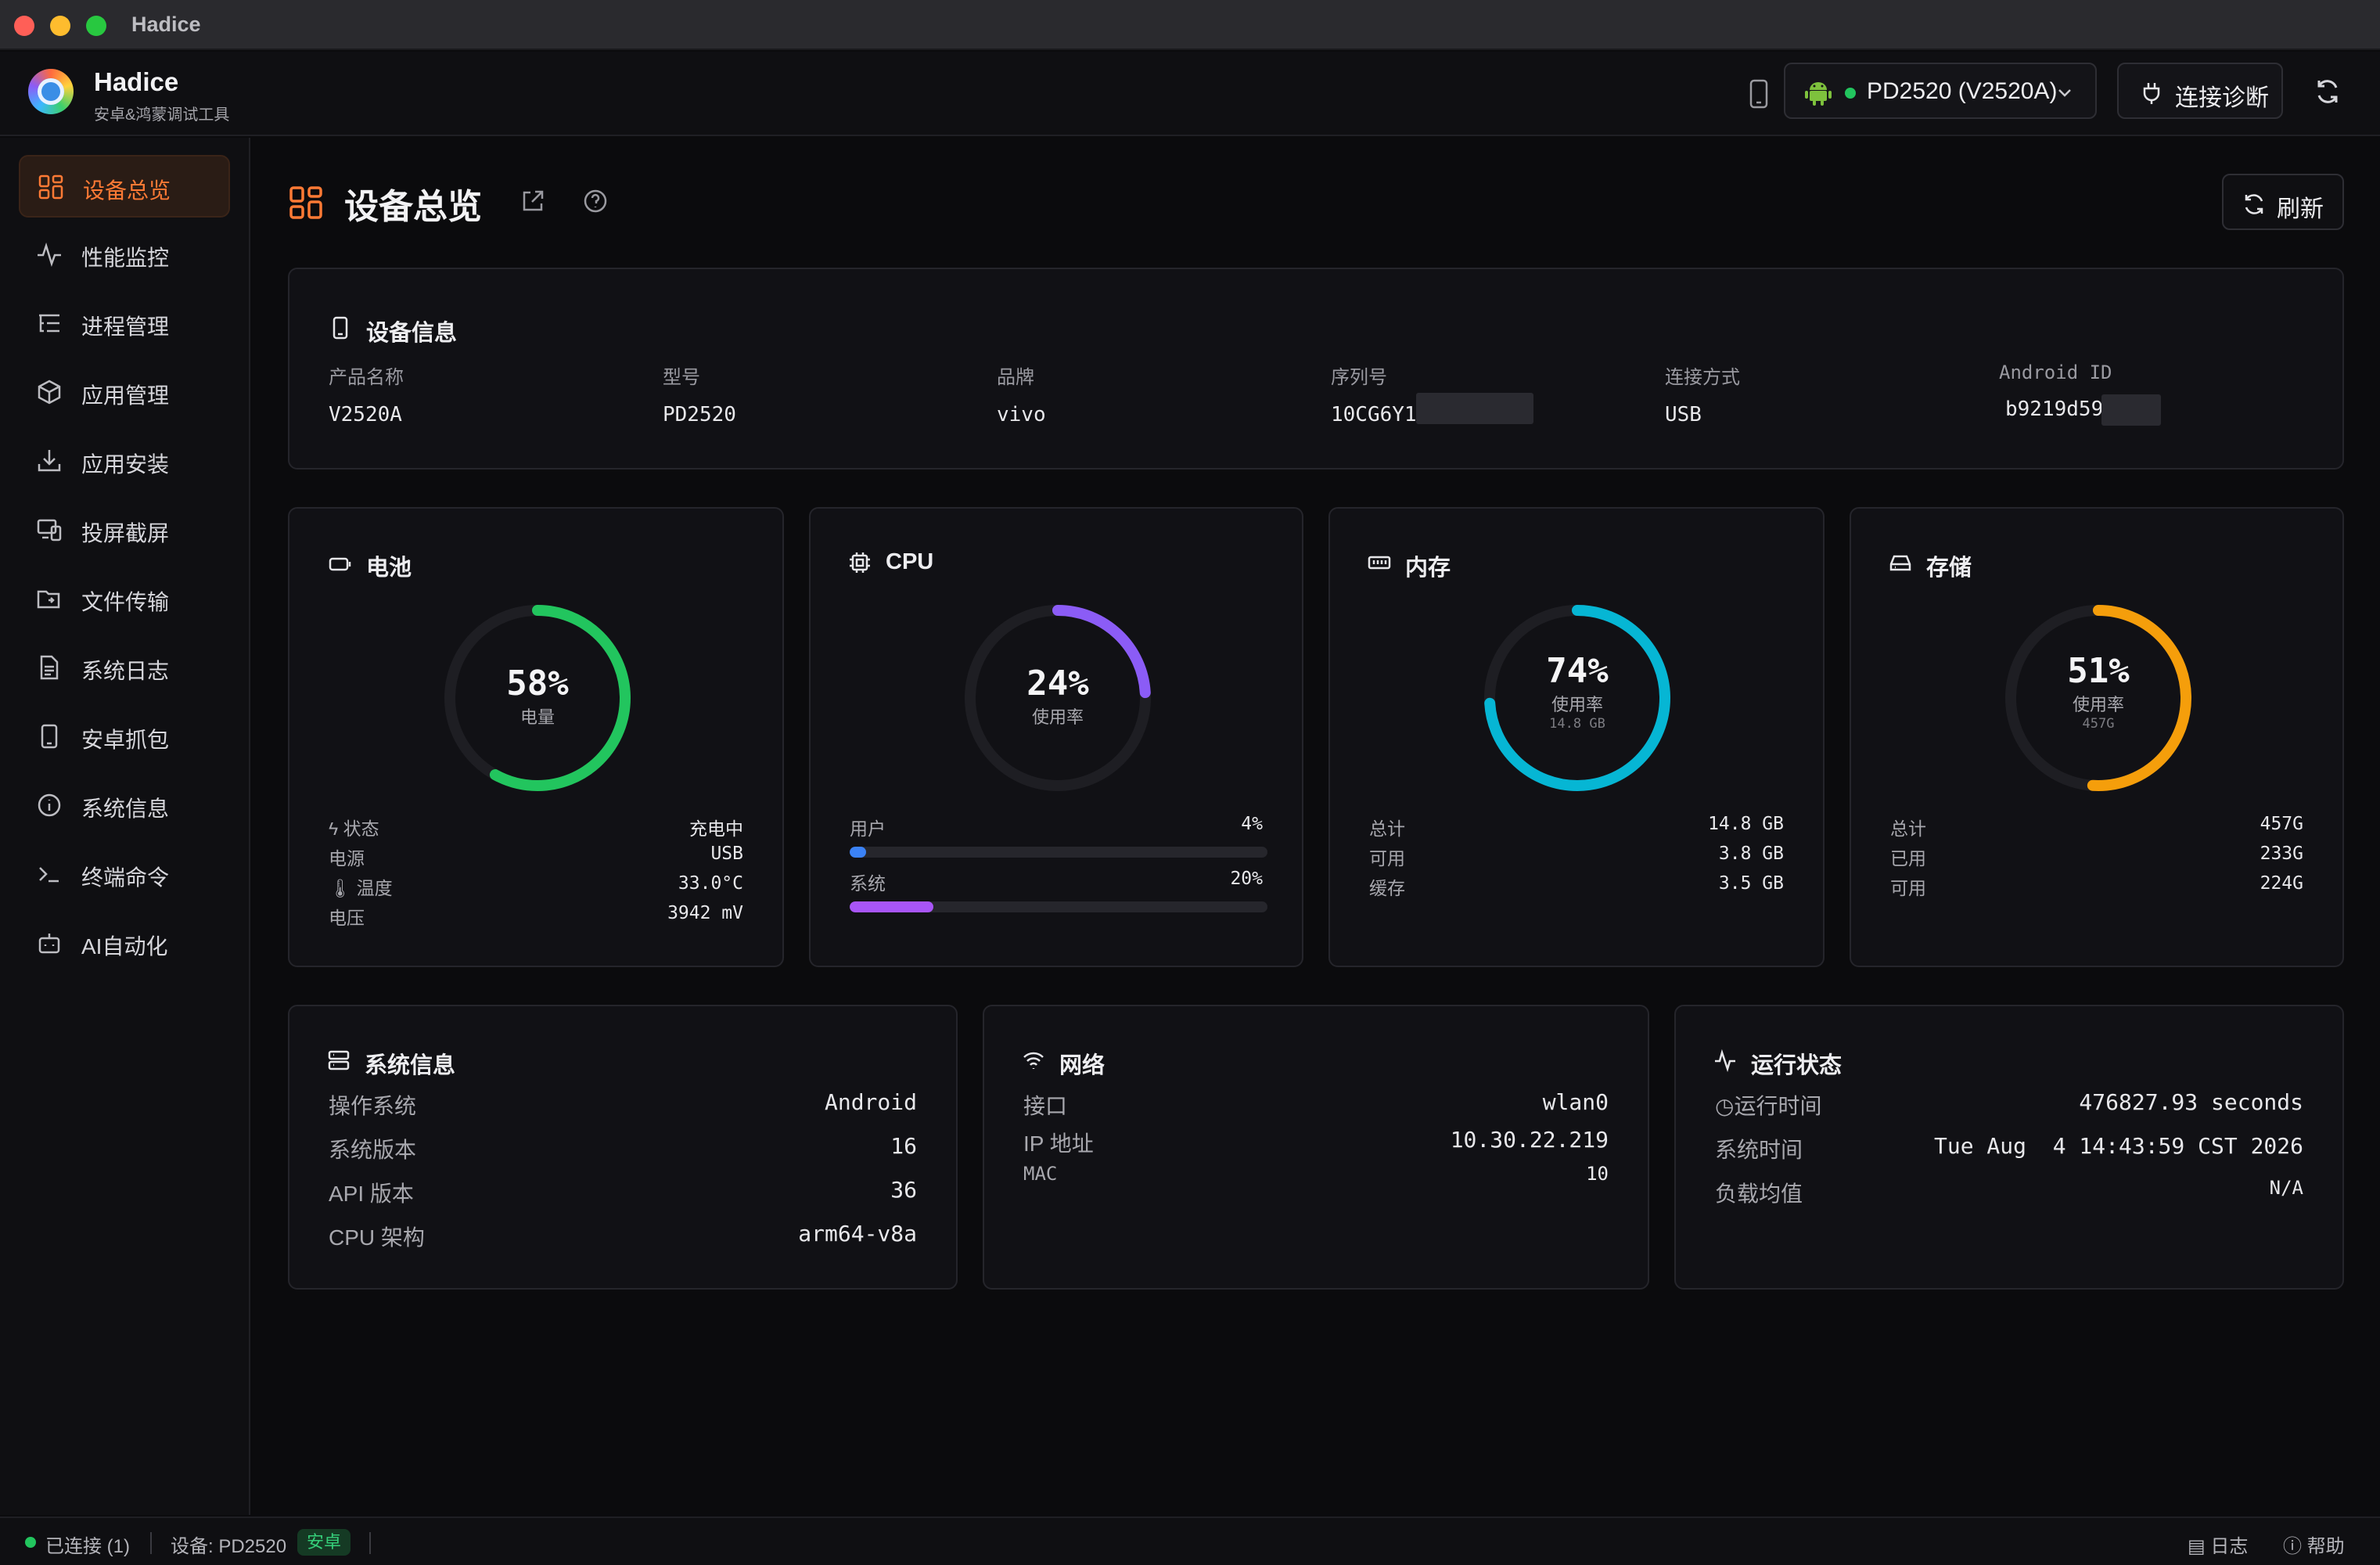  What do you see at coordinates (413, 207) in the screenshot?
I see `page-title: 设备总览` at bounding box center [413, 207].